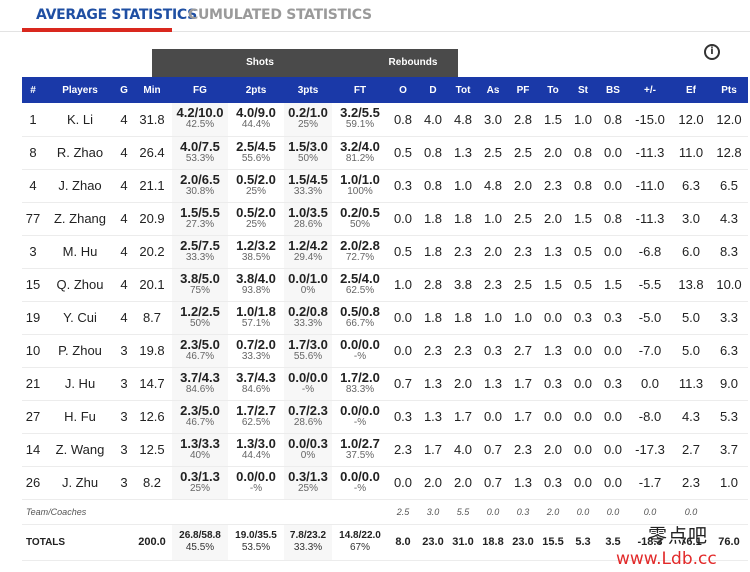  Describe the element at coordinates (80, 186) in the screenshot. I see `player-name-link: J. Zhao` at that location.